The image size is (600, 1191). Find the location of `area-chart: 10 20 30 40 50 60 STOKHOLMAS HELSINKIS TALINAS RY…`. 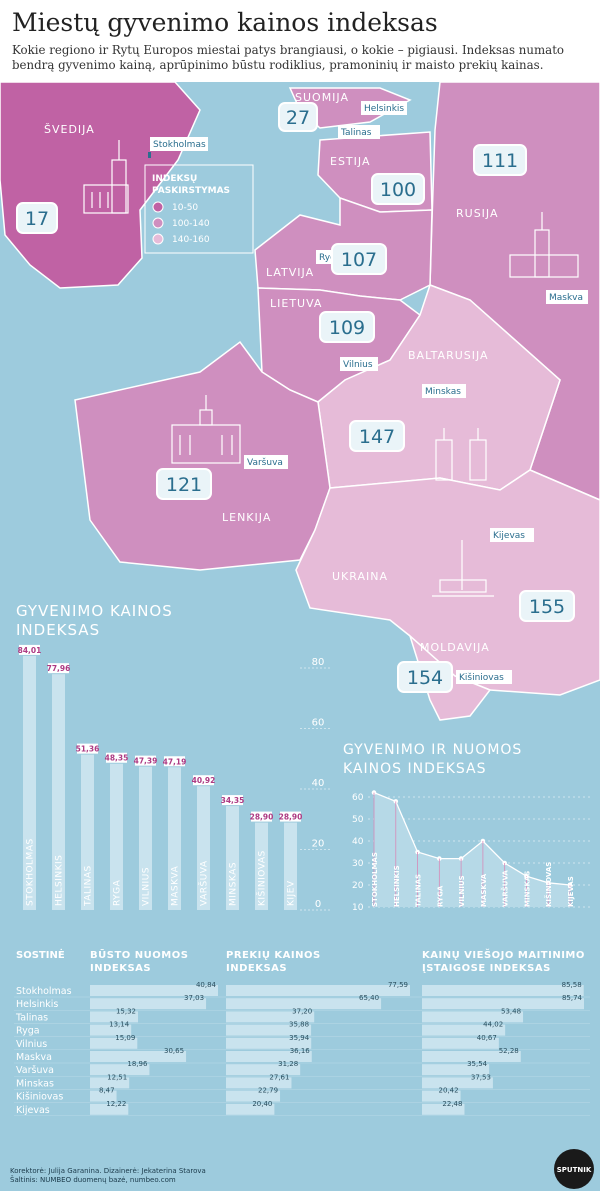

area-chart: 10 20 30 40 50 60 STOKHOLMAS HELSINKIS TALINAS RY… is located at coordinates (471, 851).